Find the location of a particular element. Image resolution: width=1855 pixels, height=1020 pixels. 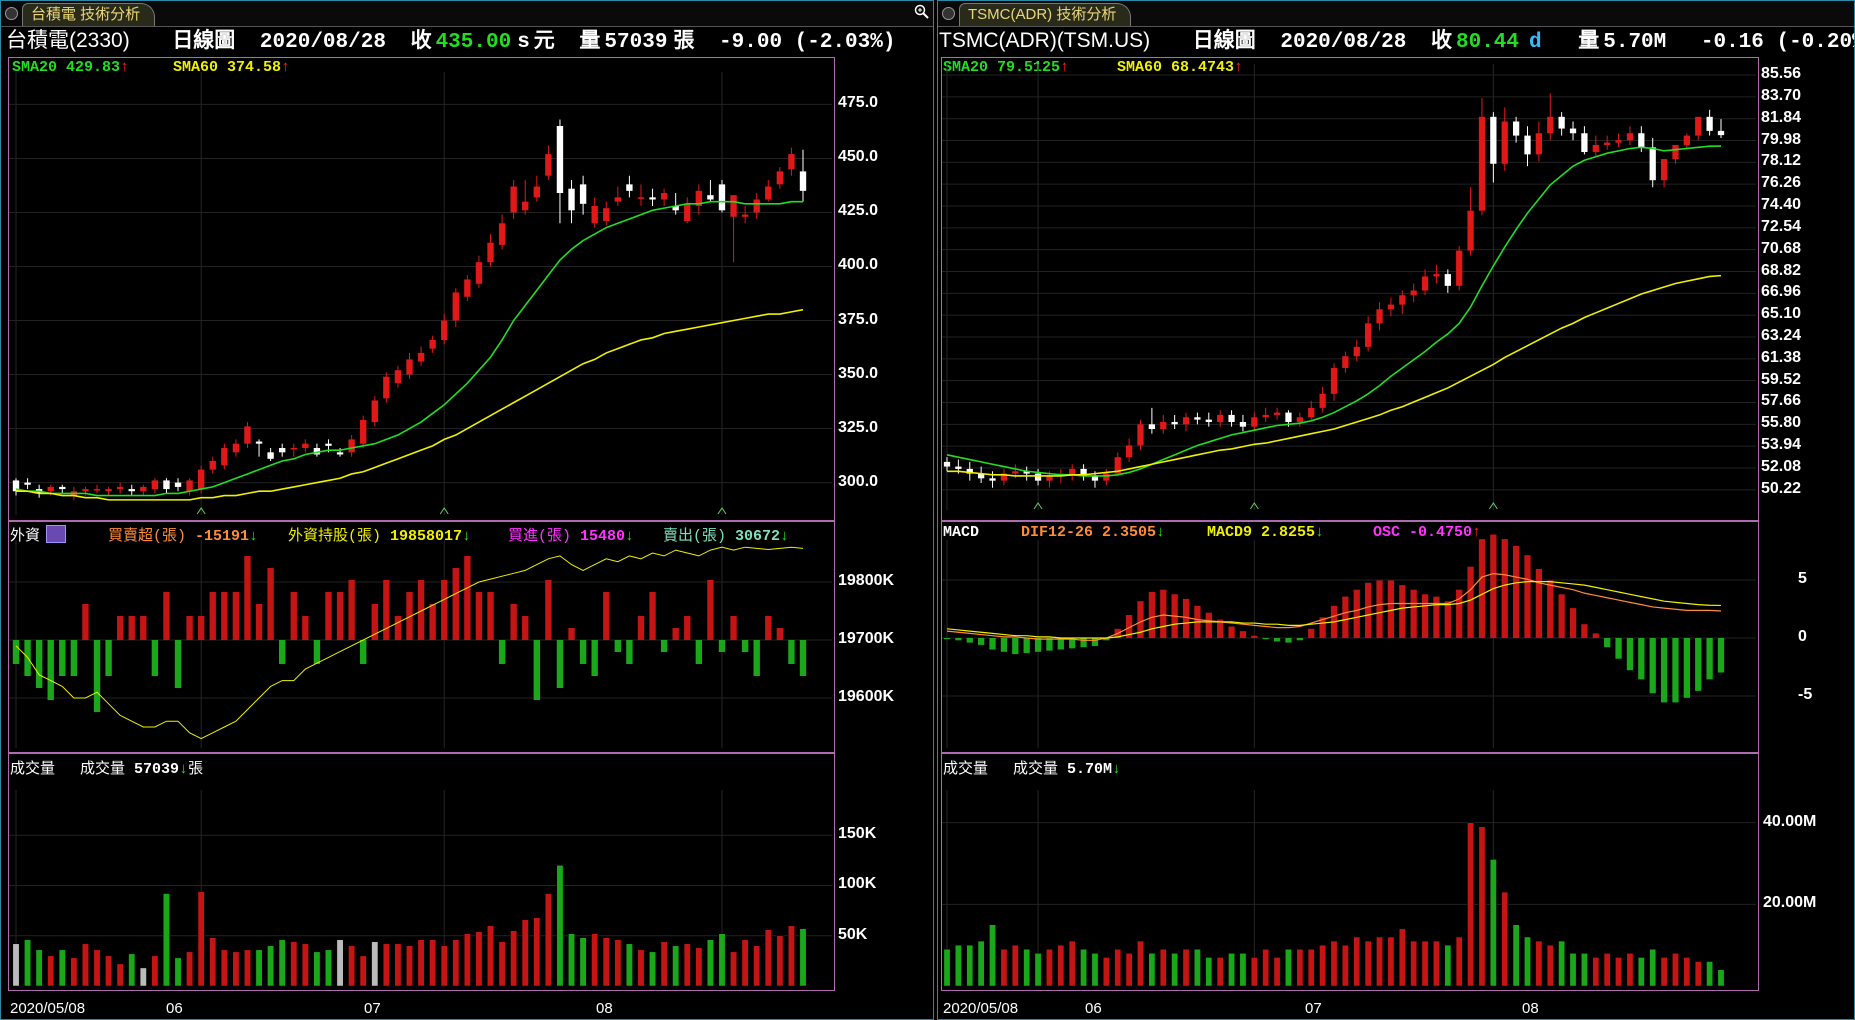

volume-axis-label: 50K is located at coordinates (853, 934).